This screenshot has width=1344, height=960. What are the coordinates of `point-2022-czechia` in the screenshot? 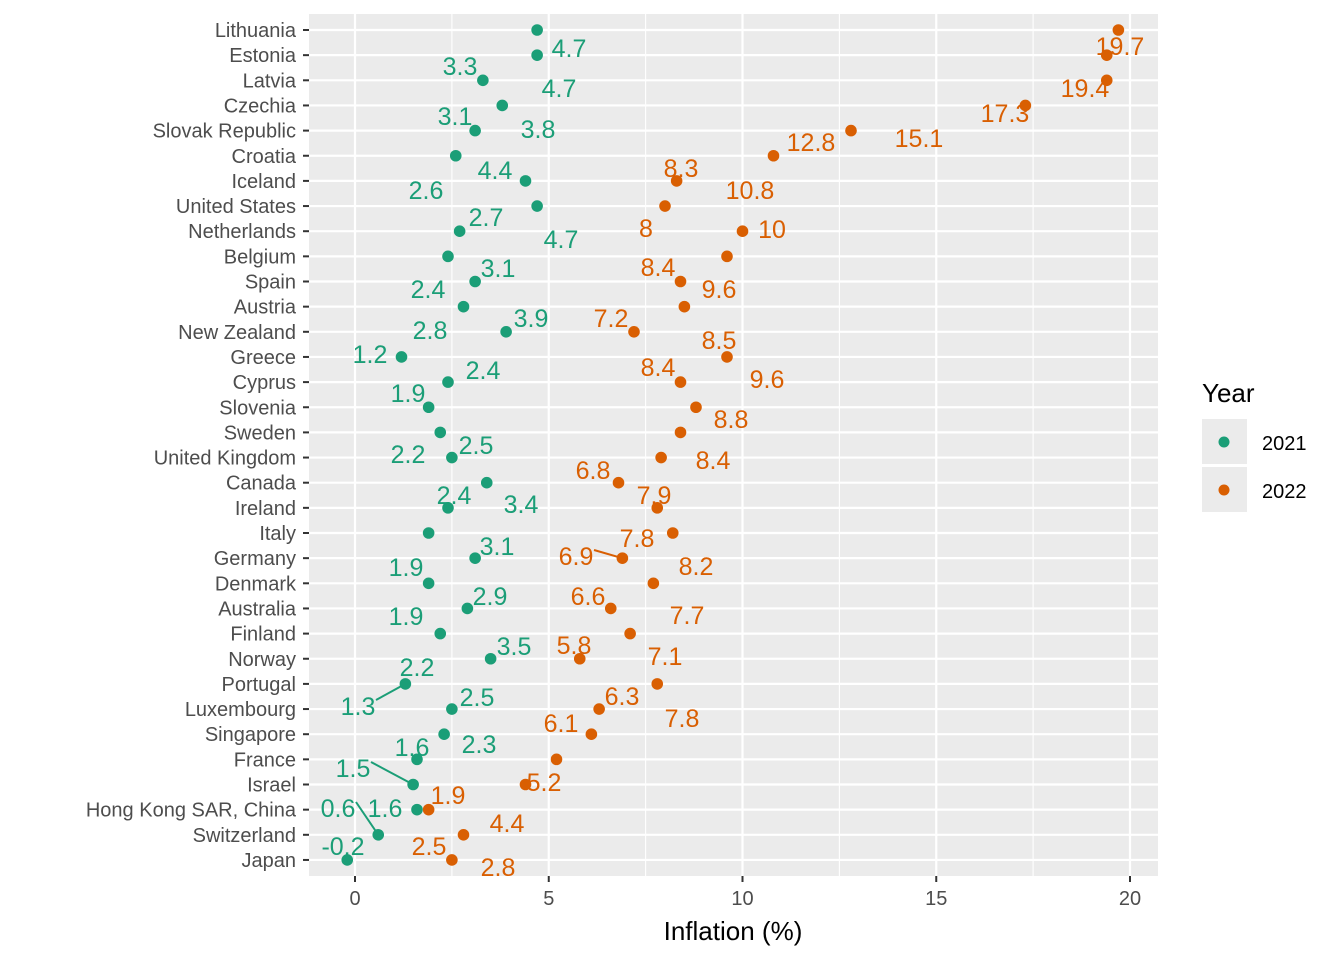 It's located at (1025, 105).